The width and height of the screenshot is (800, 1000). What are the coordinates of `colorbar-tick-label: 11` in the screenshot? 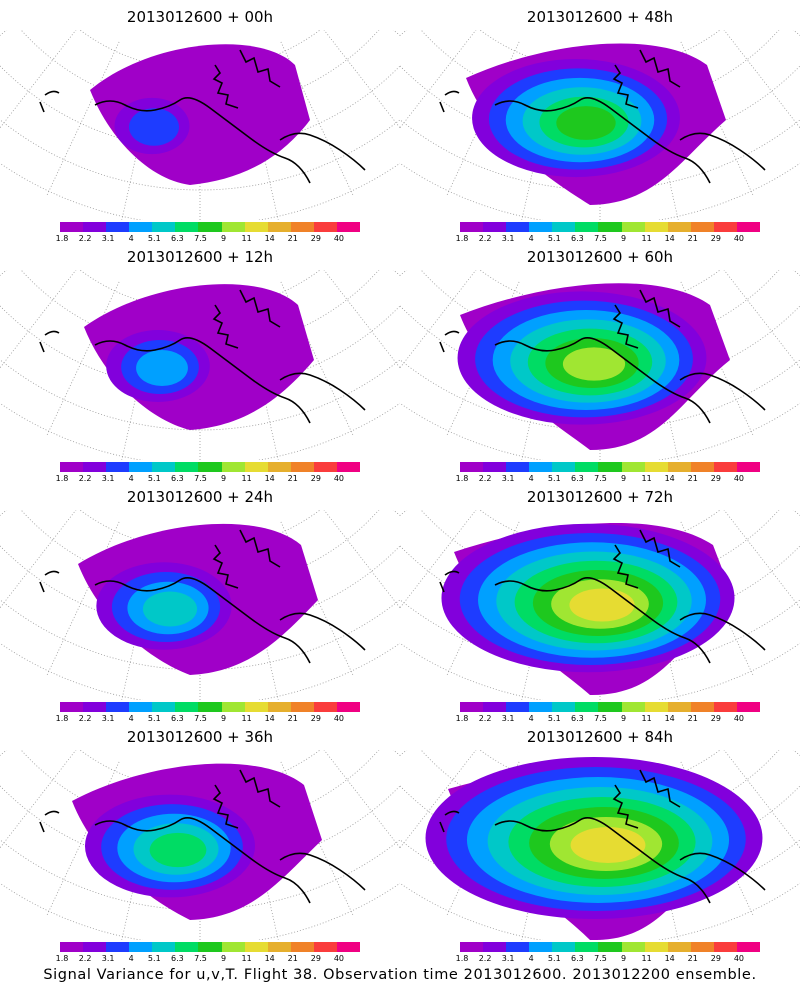 It's located at (646, 718).